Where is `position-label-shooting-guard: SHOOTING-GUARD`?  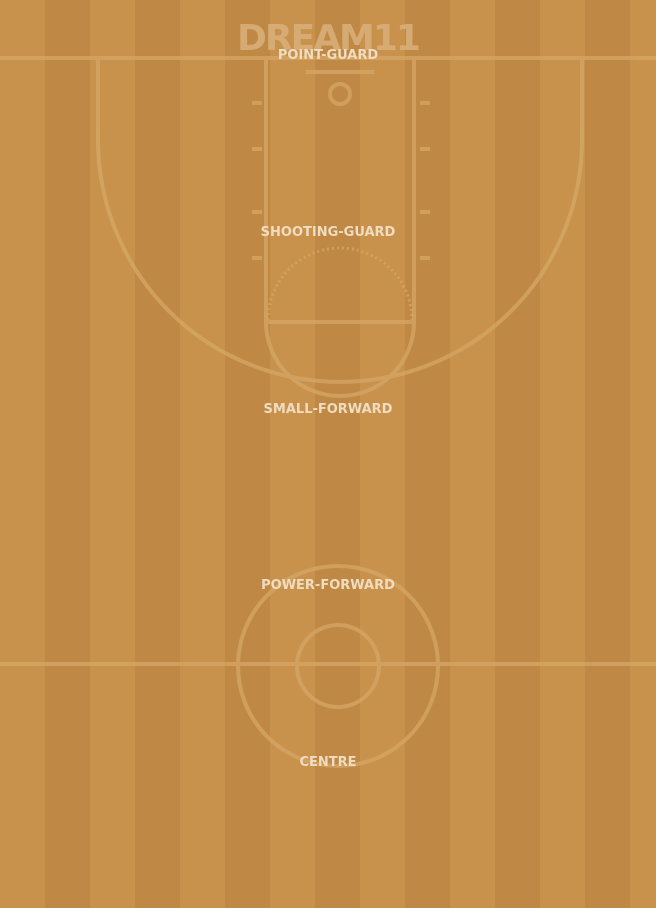 position-label-shooting-guard: SHOOTING-GUARD is located at coordinates (328, 232).